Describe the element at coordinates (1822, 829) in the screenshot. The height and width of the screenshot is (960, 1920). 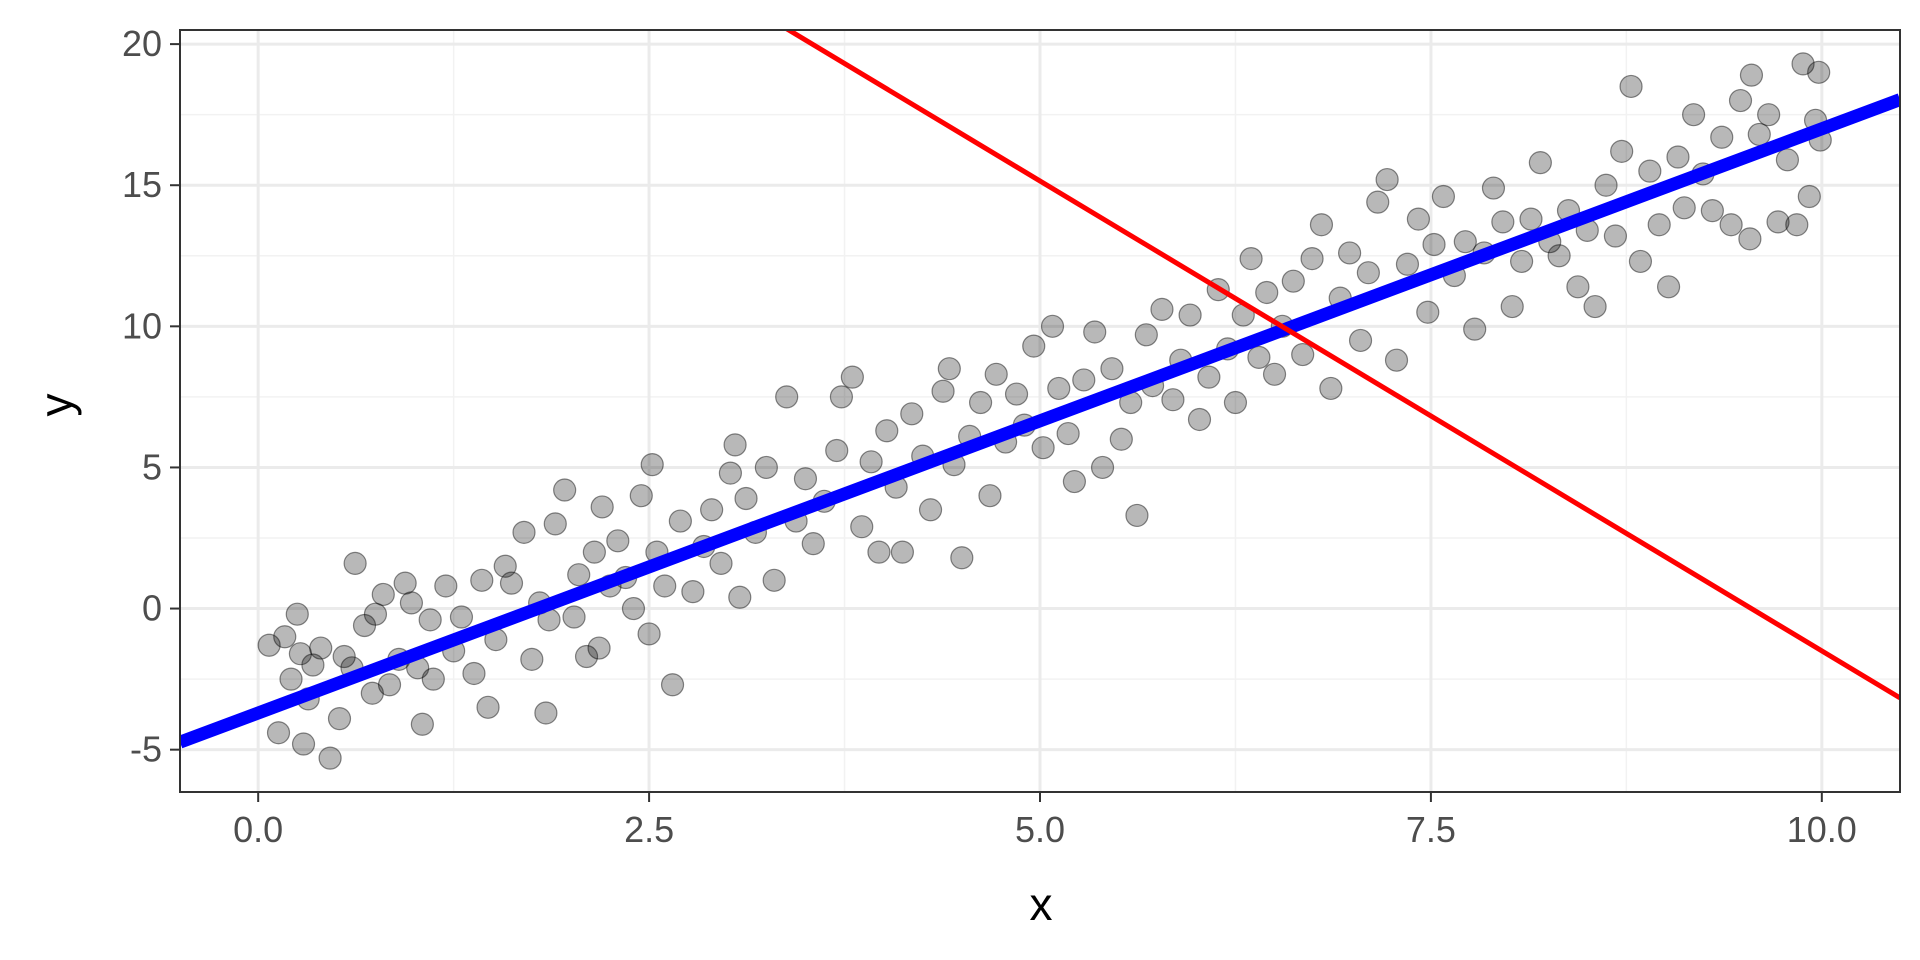
I see `x-tick-label: 10.0` at that location.